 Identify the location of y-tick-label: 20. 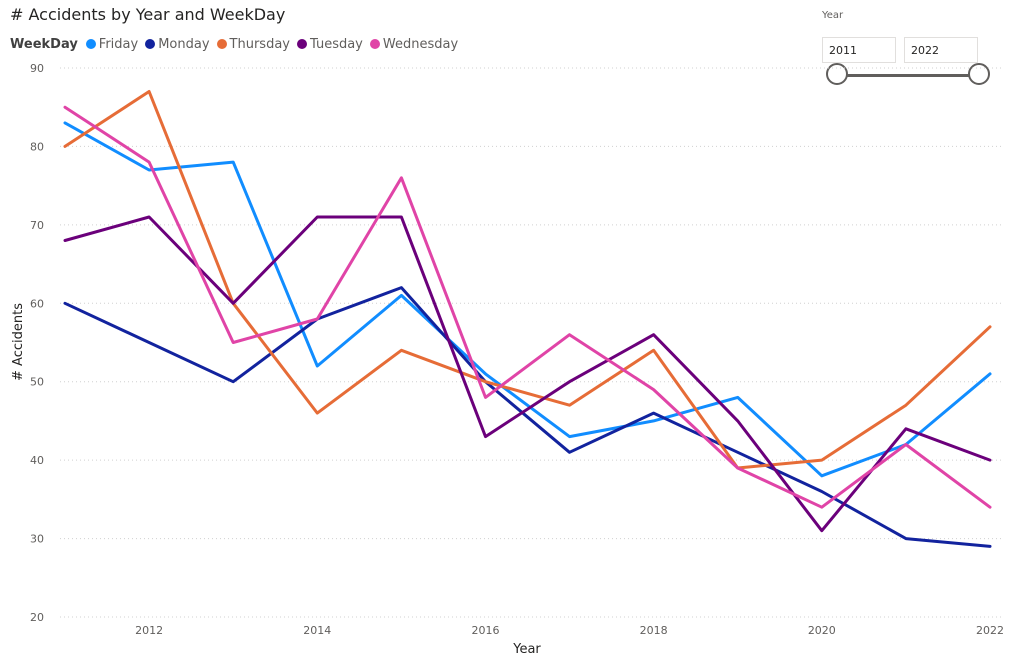
(37, 617).